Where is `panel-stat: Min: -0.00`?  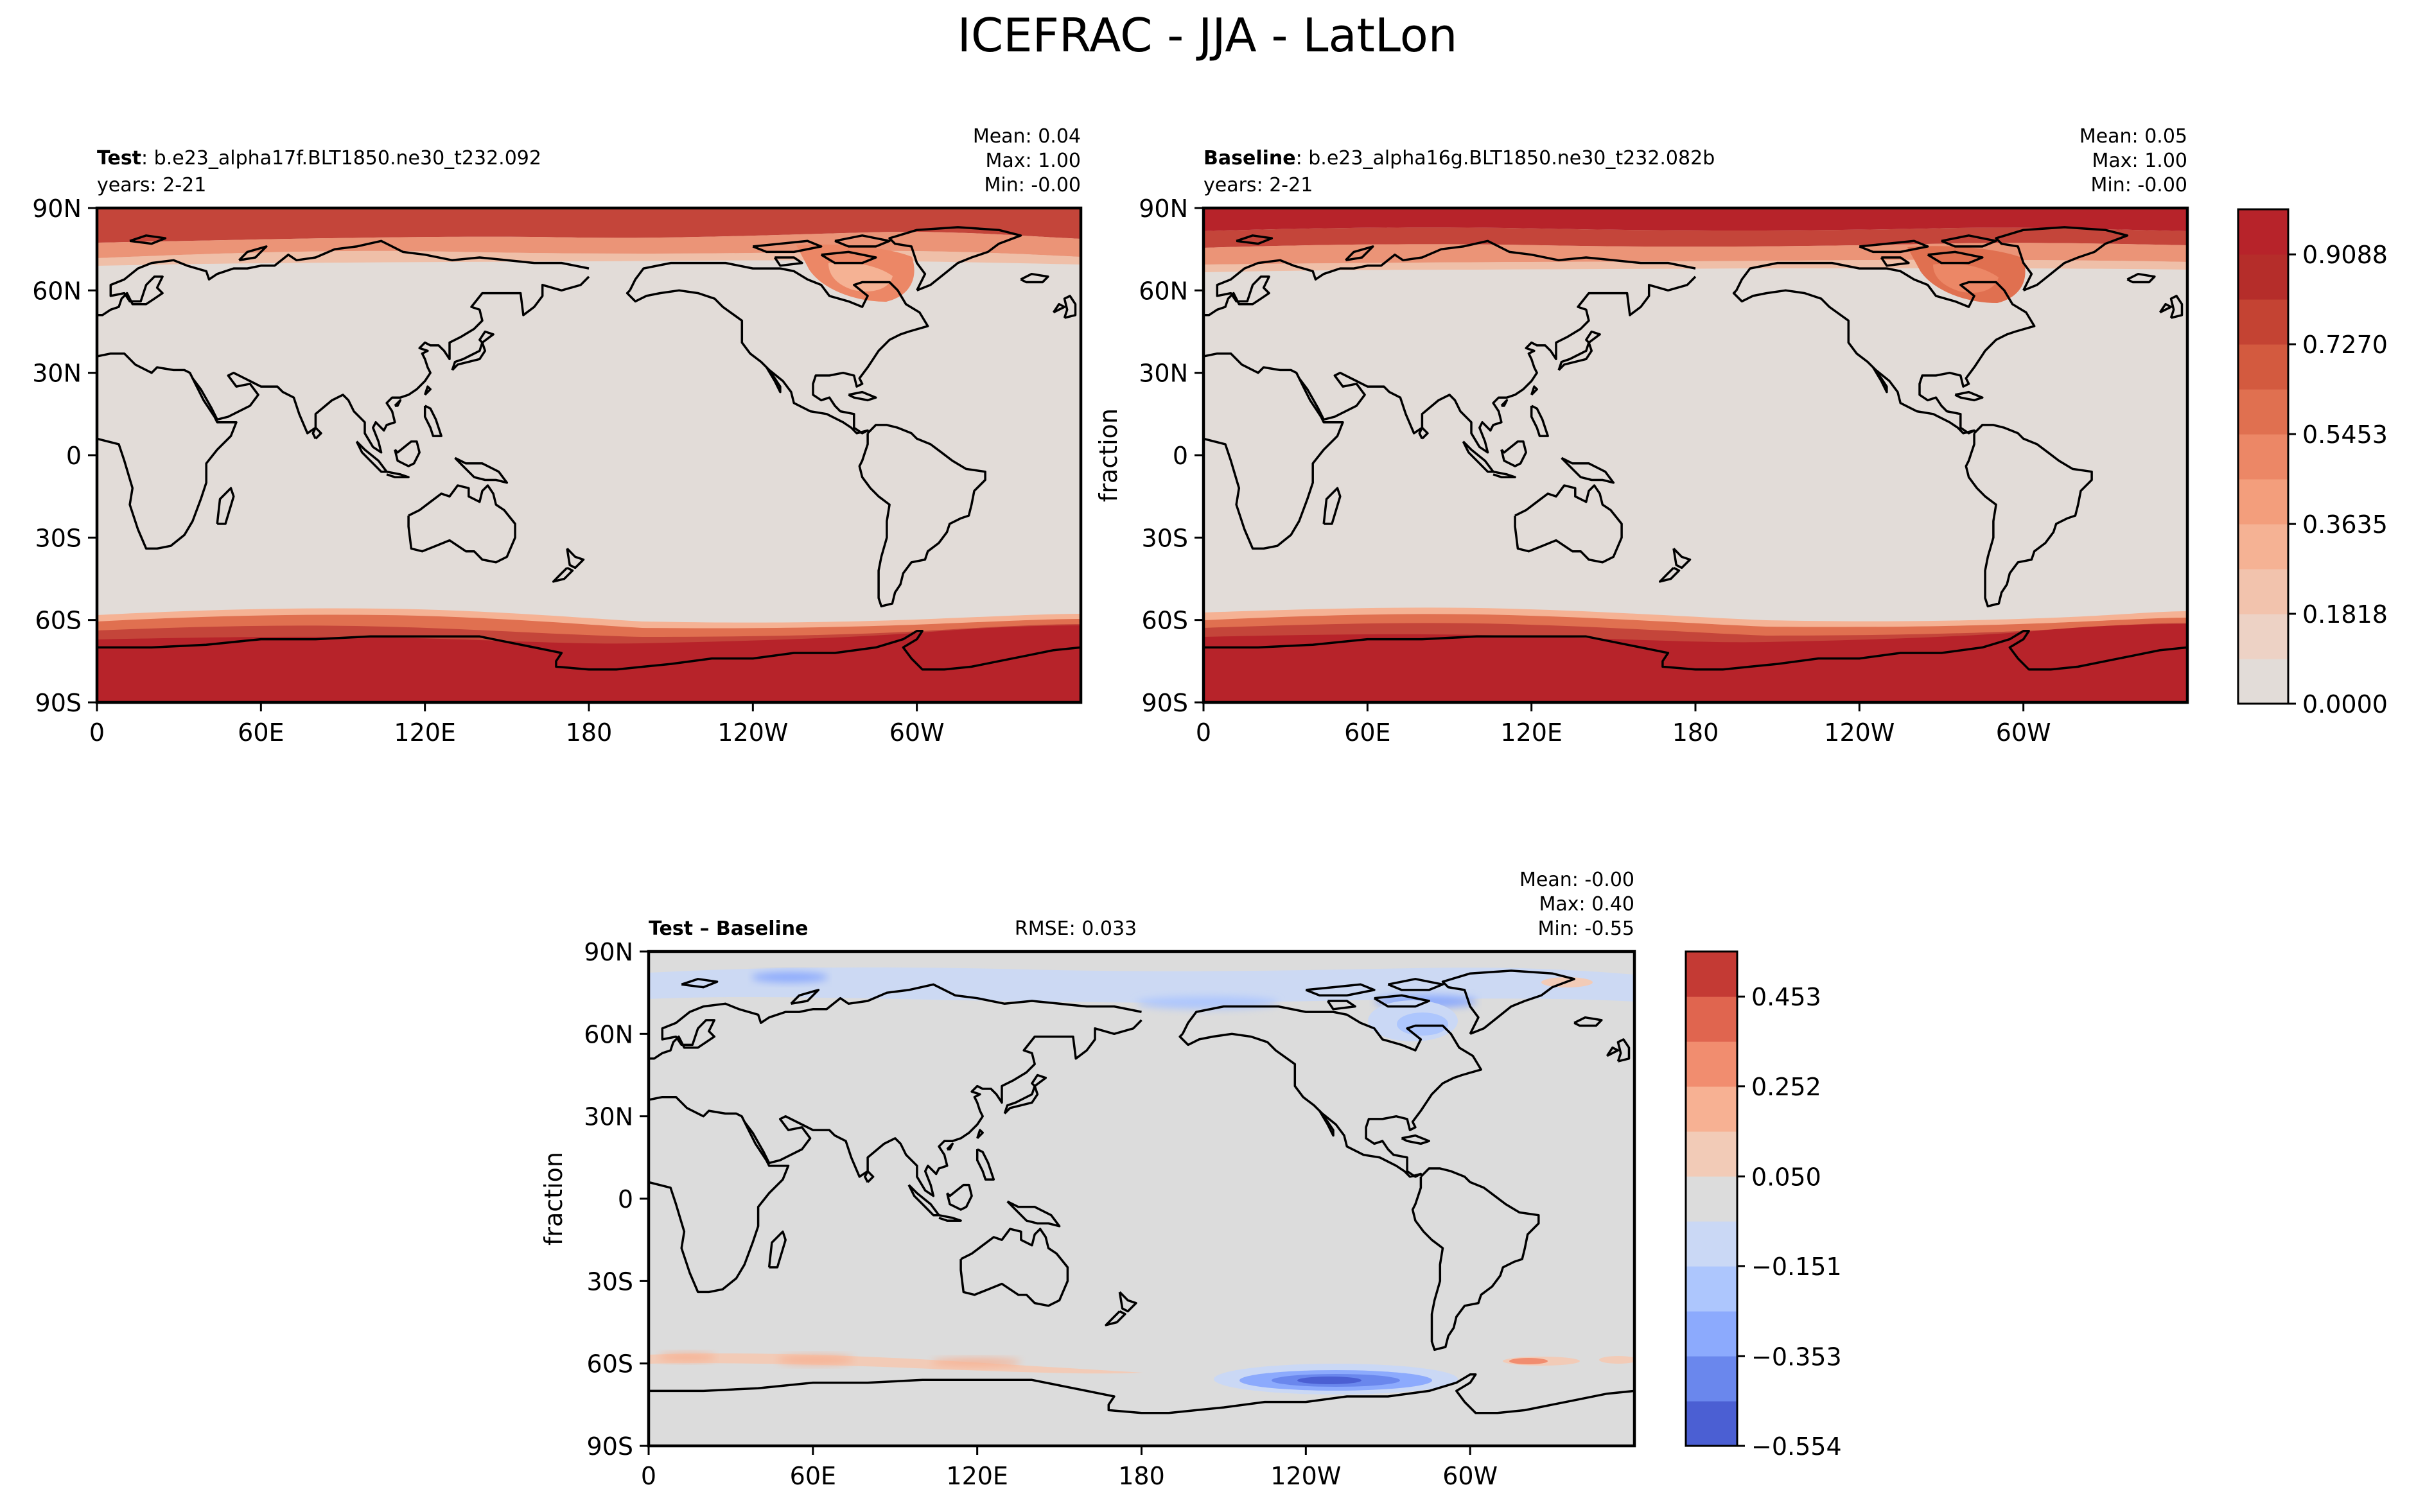 panel-stat: Min: -0.00 is located at coordinates (2139, 185).